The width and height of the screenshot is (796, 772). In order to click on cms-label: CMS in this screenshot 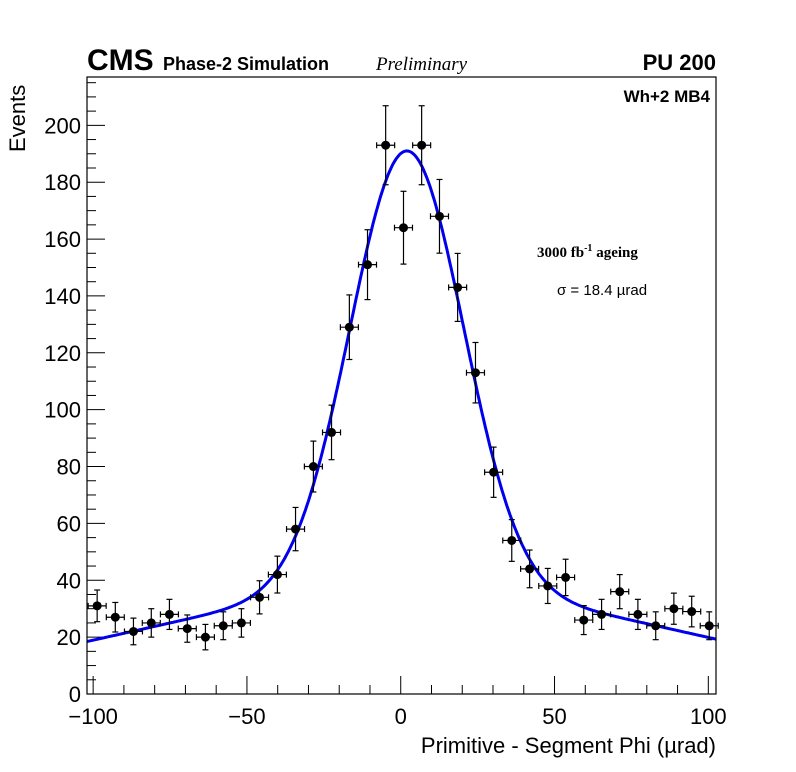, I will do `click(120, 60)`.